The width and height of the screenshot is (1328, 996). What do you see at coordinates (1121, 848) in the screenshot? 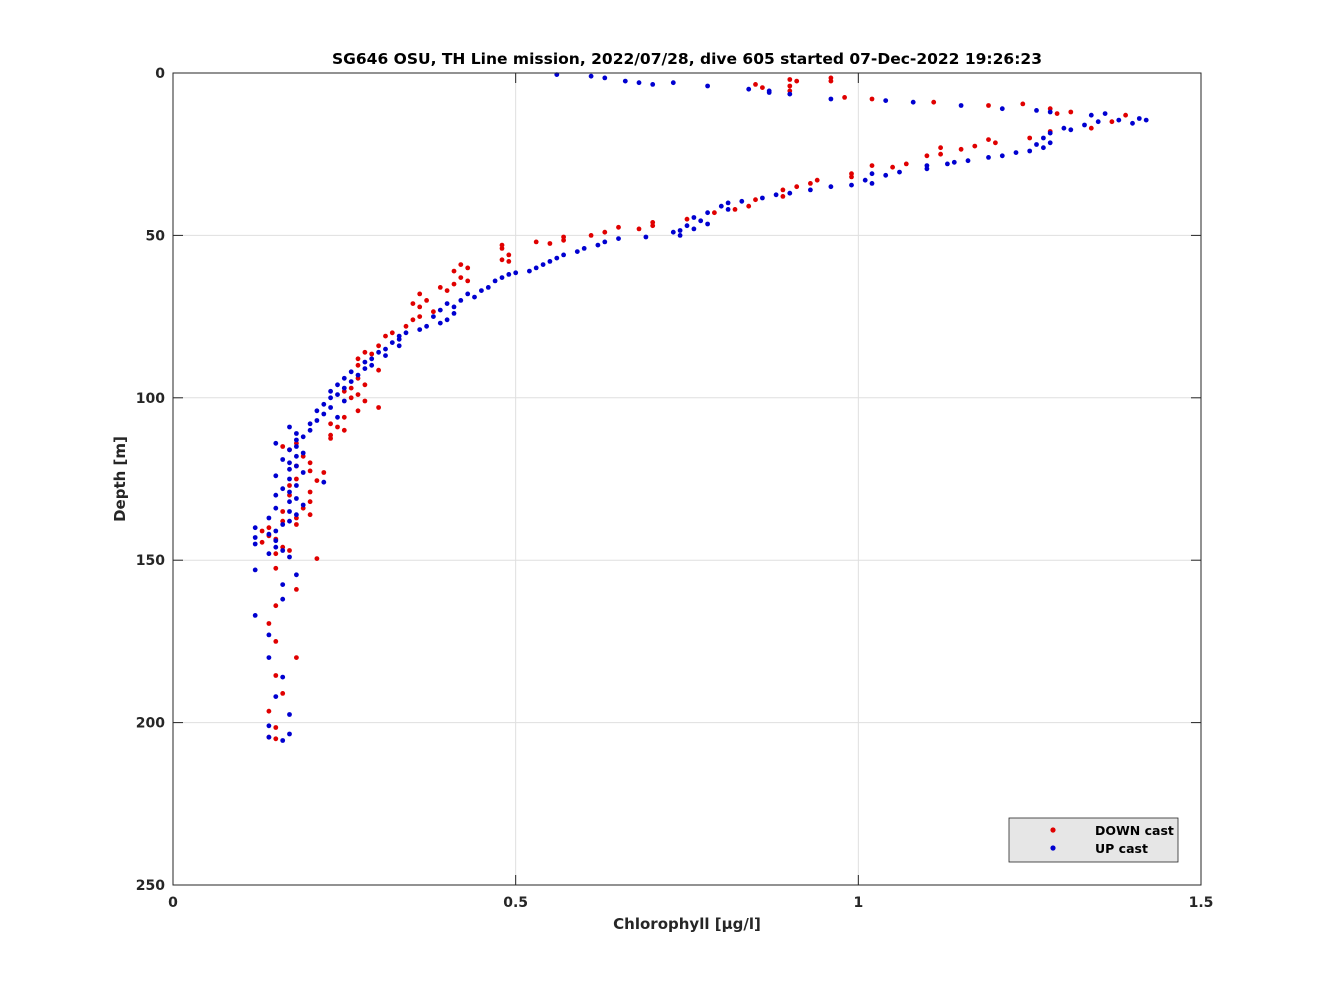
I see `legend-label-up-cast: UP cast` at bounding box center [1121, 848].